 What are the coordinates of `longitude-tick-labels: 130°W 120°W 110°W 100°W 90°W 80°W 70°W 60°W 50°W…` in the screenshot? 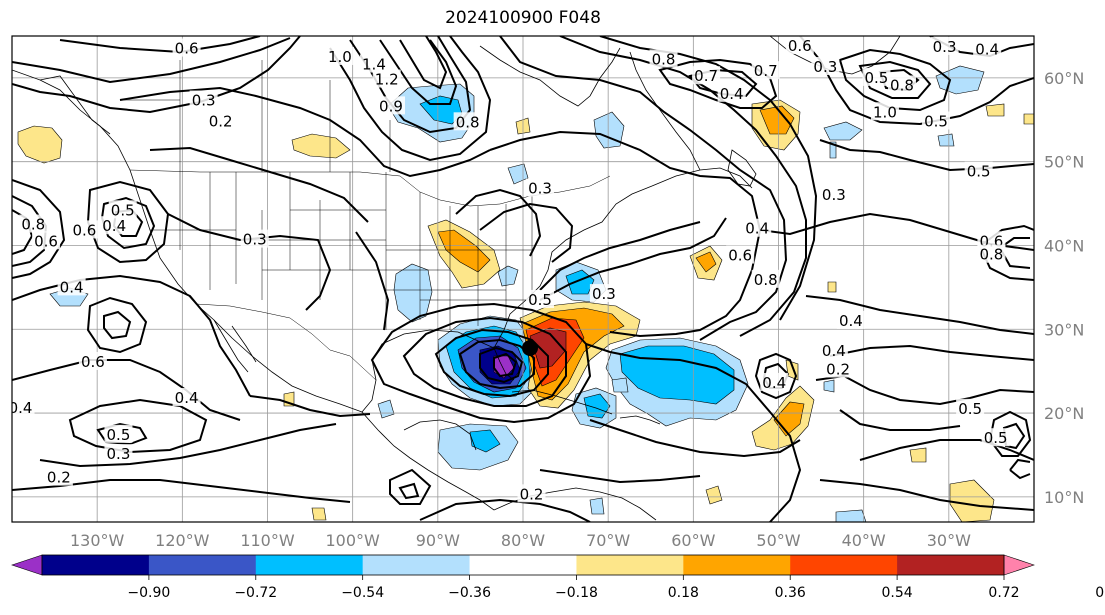 It's located at (520, 540).